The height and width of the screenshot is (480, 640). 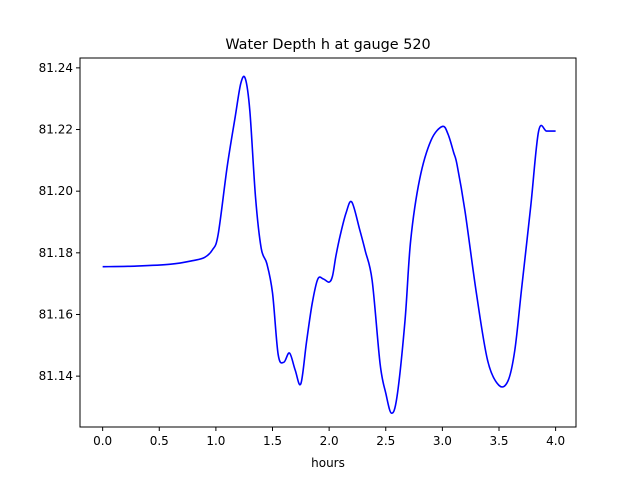 What do you see at coordinates (56, 191) in the screenshot?
I see `y-tick-label: 81.20` at bounding box center [56, 191].